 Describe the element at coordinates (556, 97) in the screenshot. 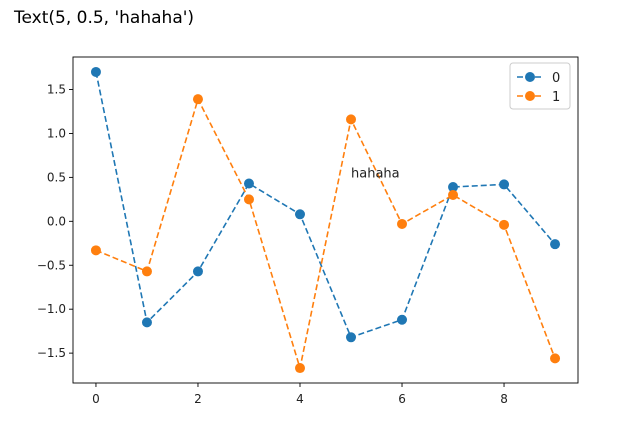

I see `legend-label: 1` at that location.